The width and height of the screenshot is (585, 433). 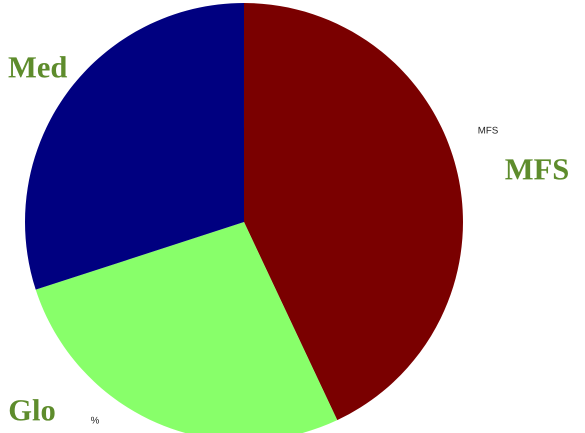 What do you see at coordinates (32, 410) in the screenshot?
I see `slice-label: Glo` at bounding box center [32, 410].